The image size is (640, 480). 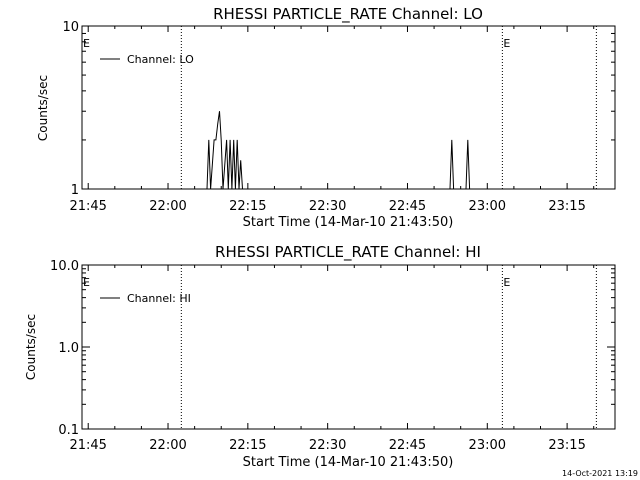 I want to click on panel-title: RHESSI PARTICLE_RATE Channel: HI, so click(x=348, y=252).